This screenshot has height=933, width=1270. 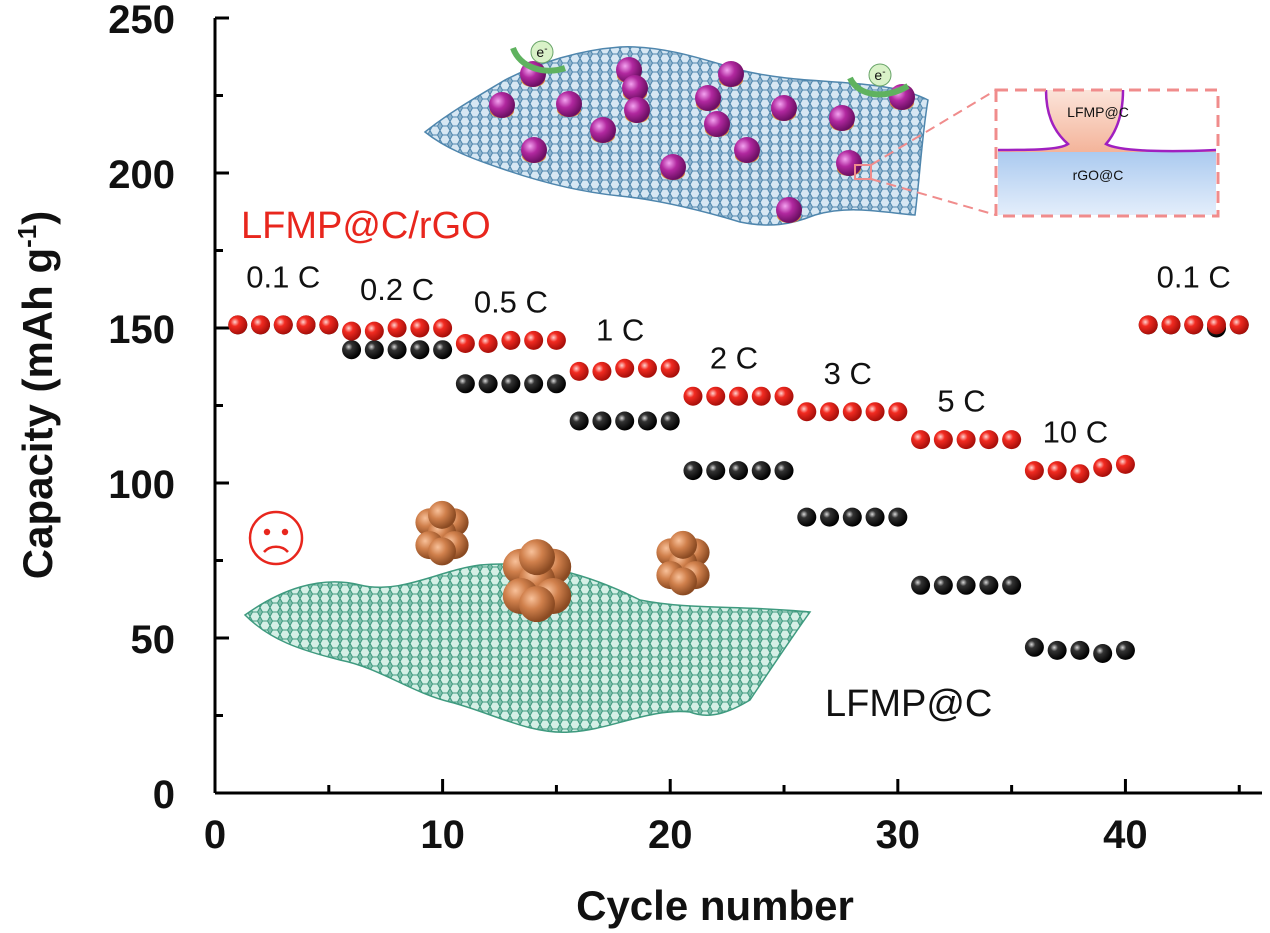 I want to click on sad-face-icon, so click(x=276, y=538).